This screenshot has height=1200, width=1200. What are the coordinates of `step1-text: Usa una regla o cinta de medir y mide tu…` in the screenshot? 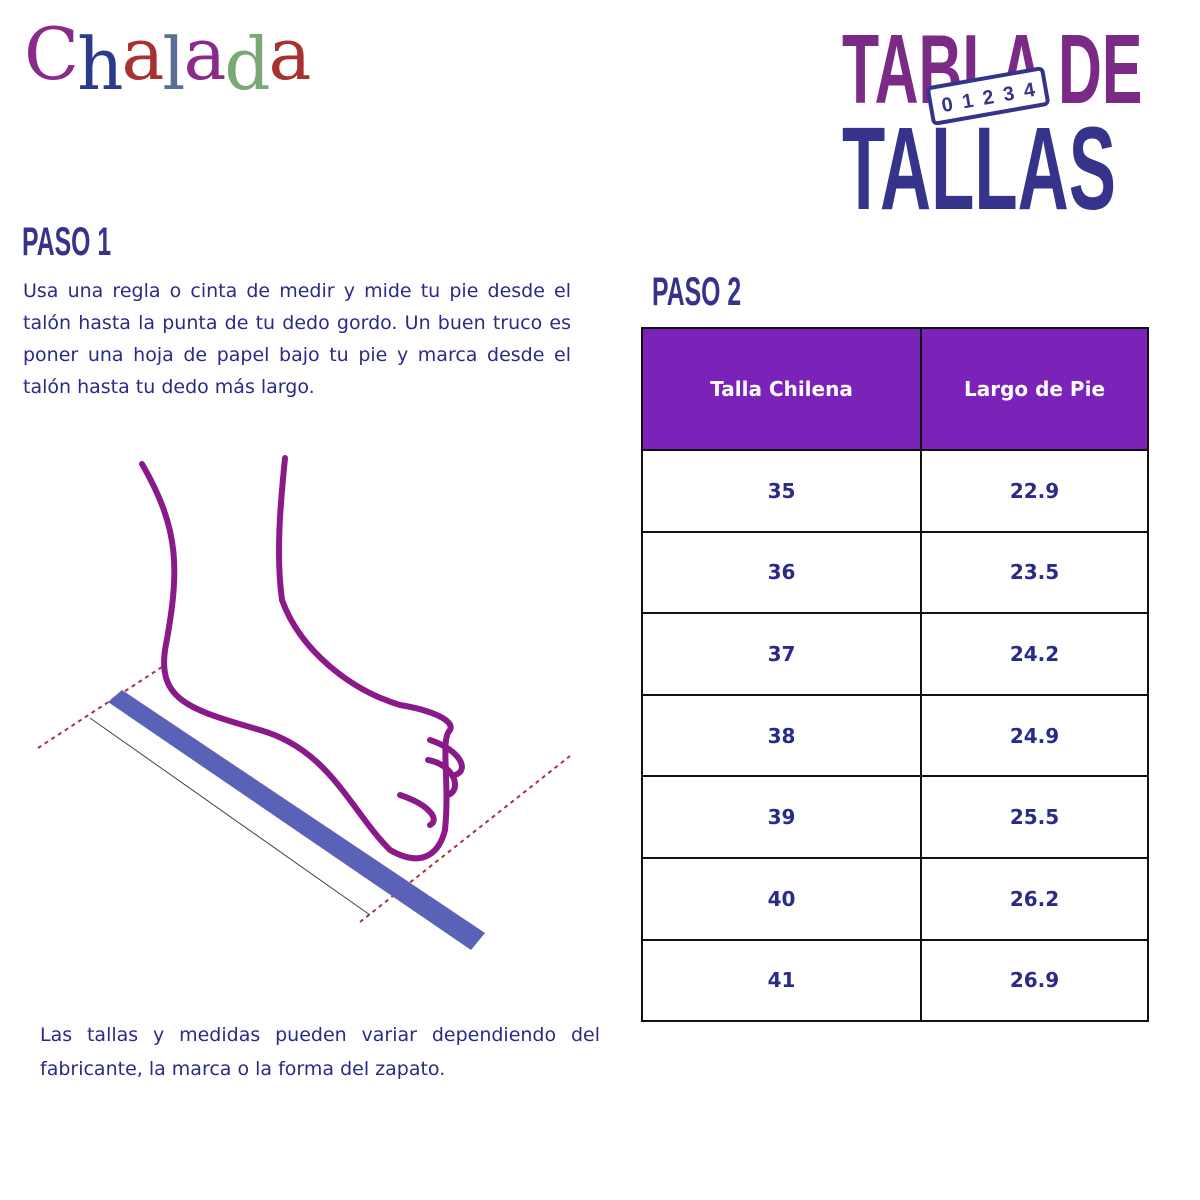 It's located at (297, 339).